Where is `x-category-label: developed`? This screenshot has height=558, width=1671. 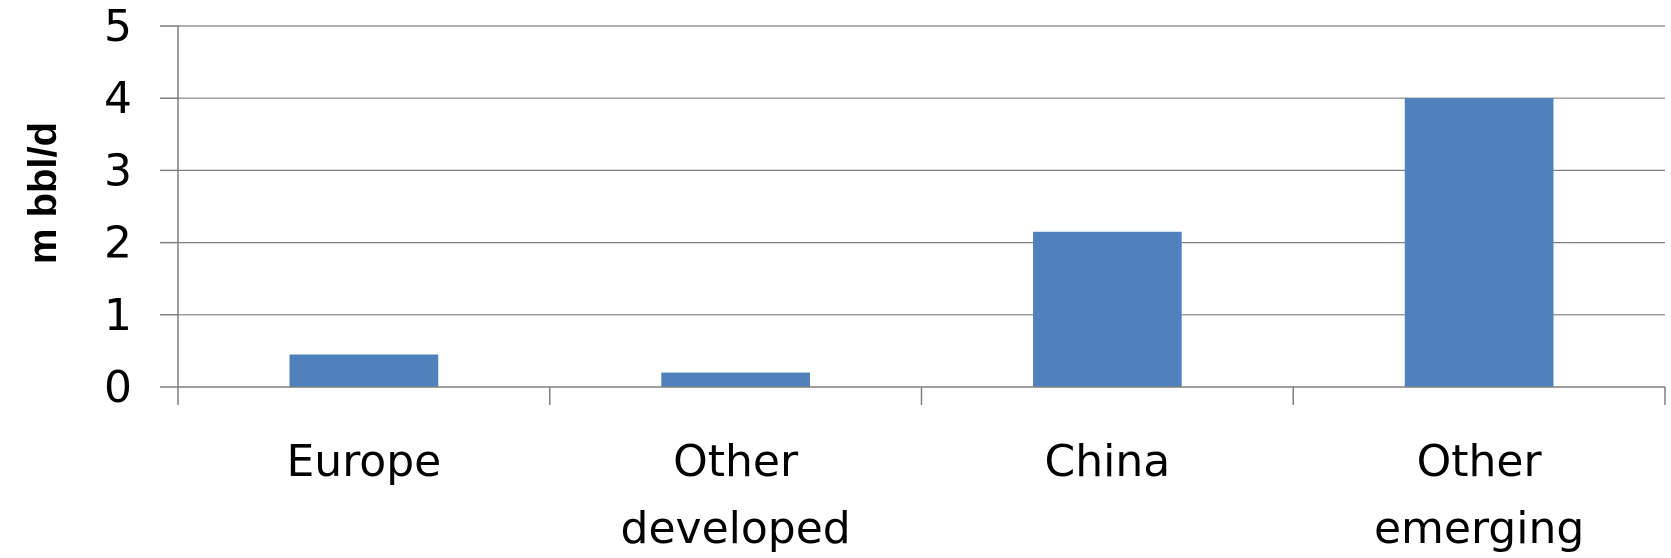
x-category-label: developed is located at coordinates (736, 528).